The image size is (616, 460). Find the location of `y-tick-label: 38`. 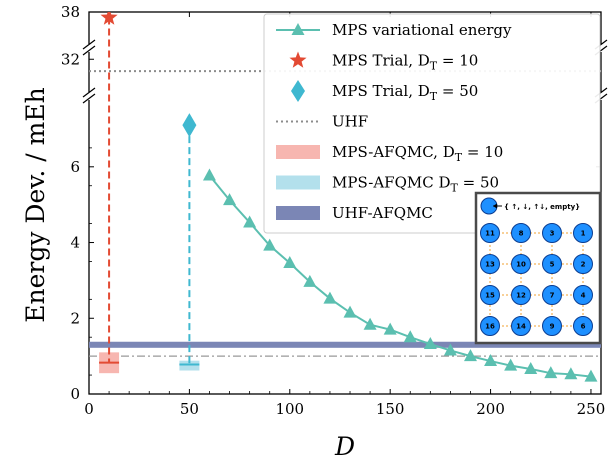

y-tick-label: 38 is located at coordinates (70, 12).